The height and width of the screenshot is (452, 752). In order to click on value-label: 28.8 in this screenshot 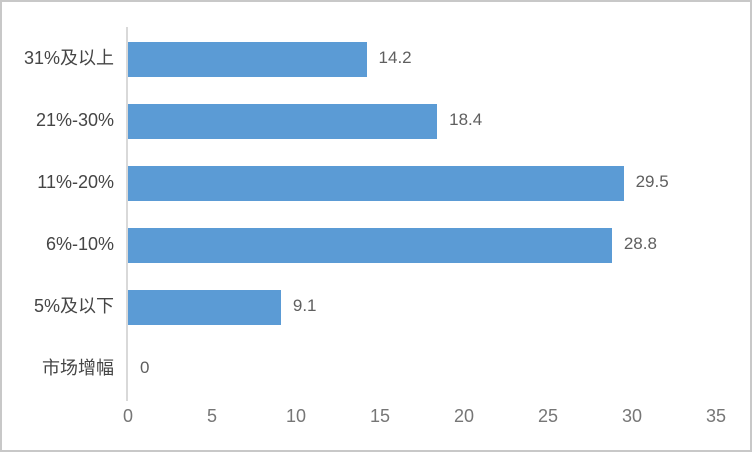, I will do `click(640, 243)`.